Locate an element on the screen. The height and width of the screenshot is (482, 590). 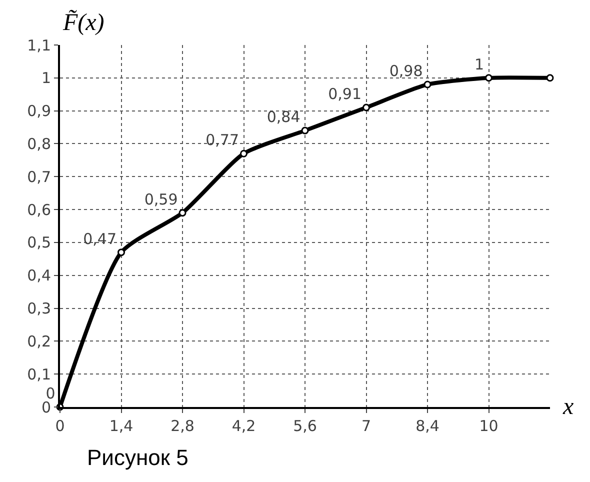
x-tick-label: 7 is located at coordinates (366, 426).